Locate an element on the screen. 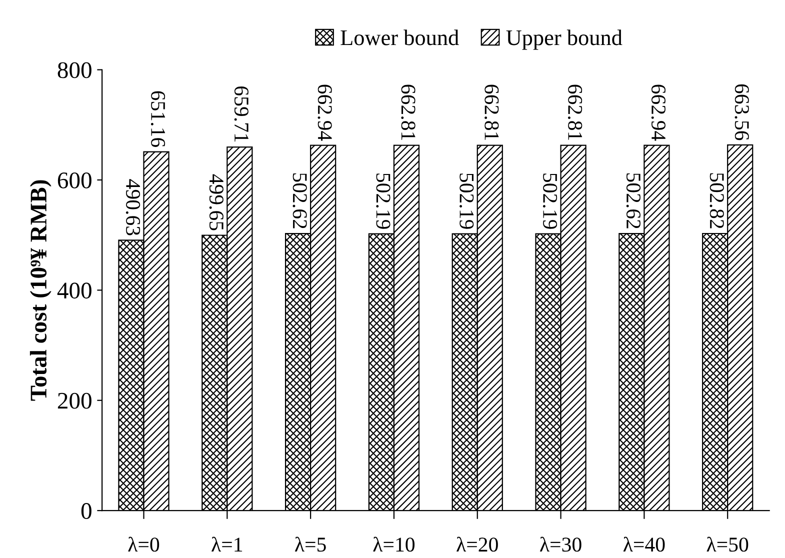  x-tick-label: λ=10 is located at coordinates (394, 544).